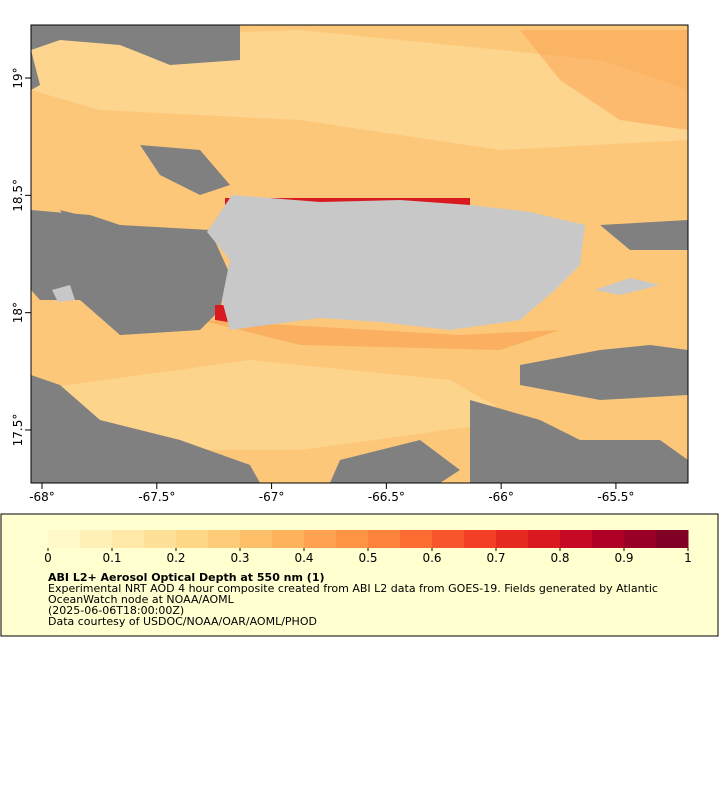  What do you see at coordinates (42, 497) in the screenshot?
I see `x-tick-label: -68°` at bounding box center [42, 497].